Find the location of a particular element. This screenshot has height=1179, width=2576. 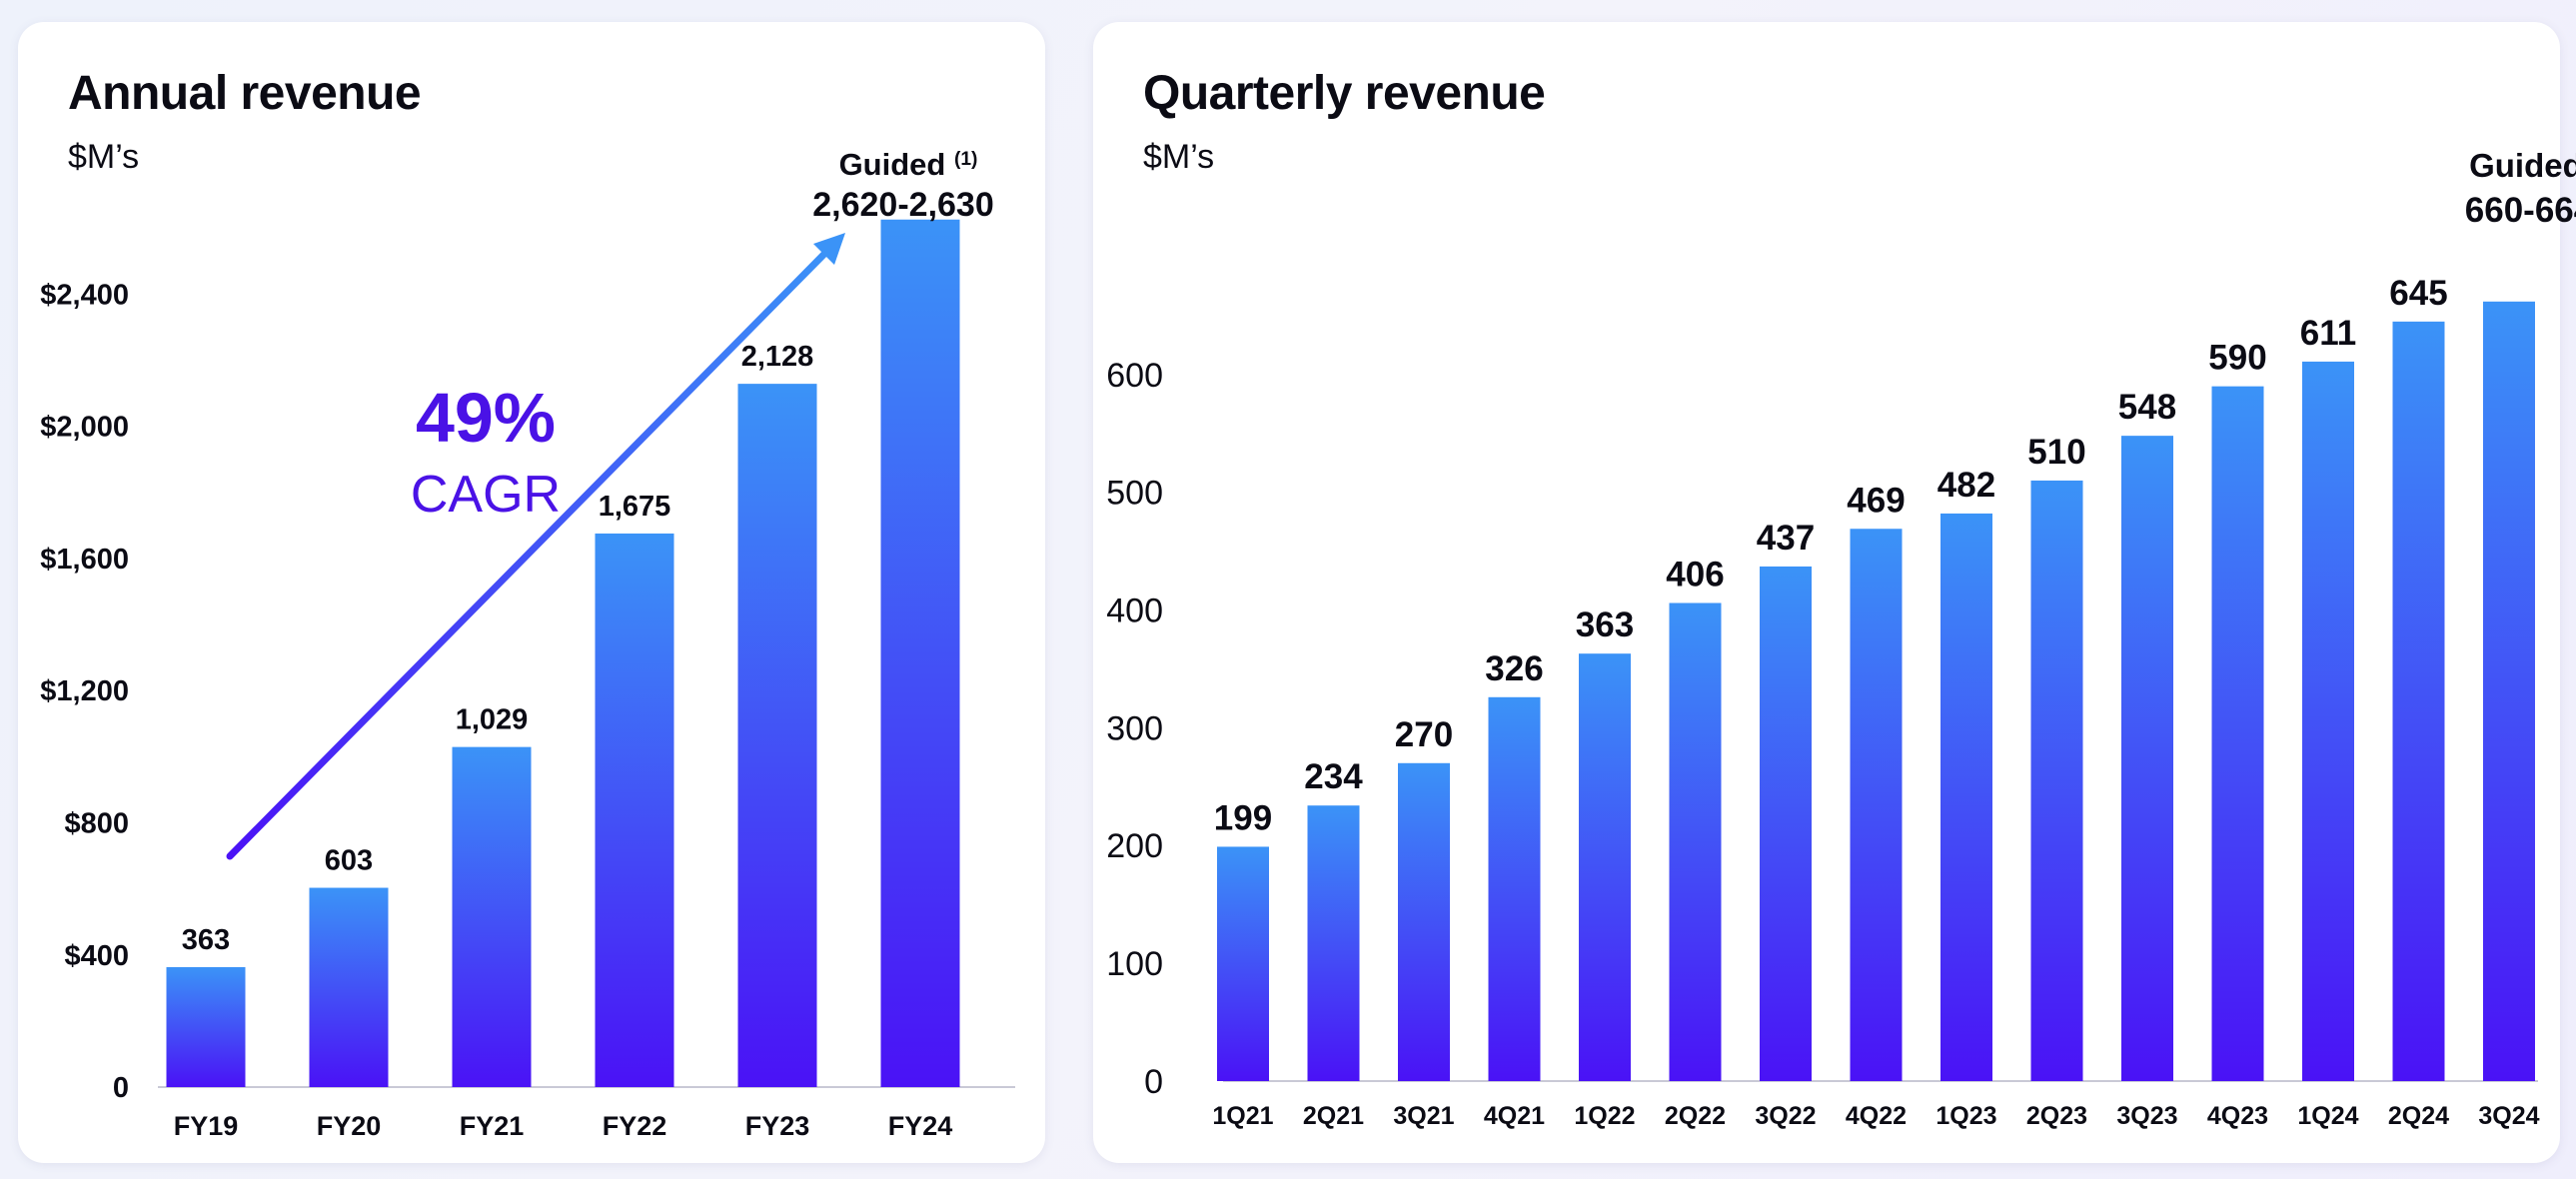

x-tick-label: 3Q23 is located at coordinates (2146, 1116).